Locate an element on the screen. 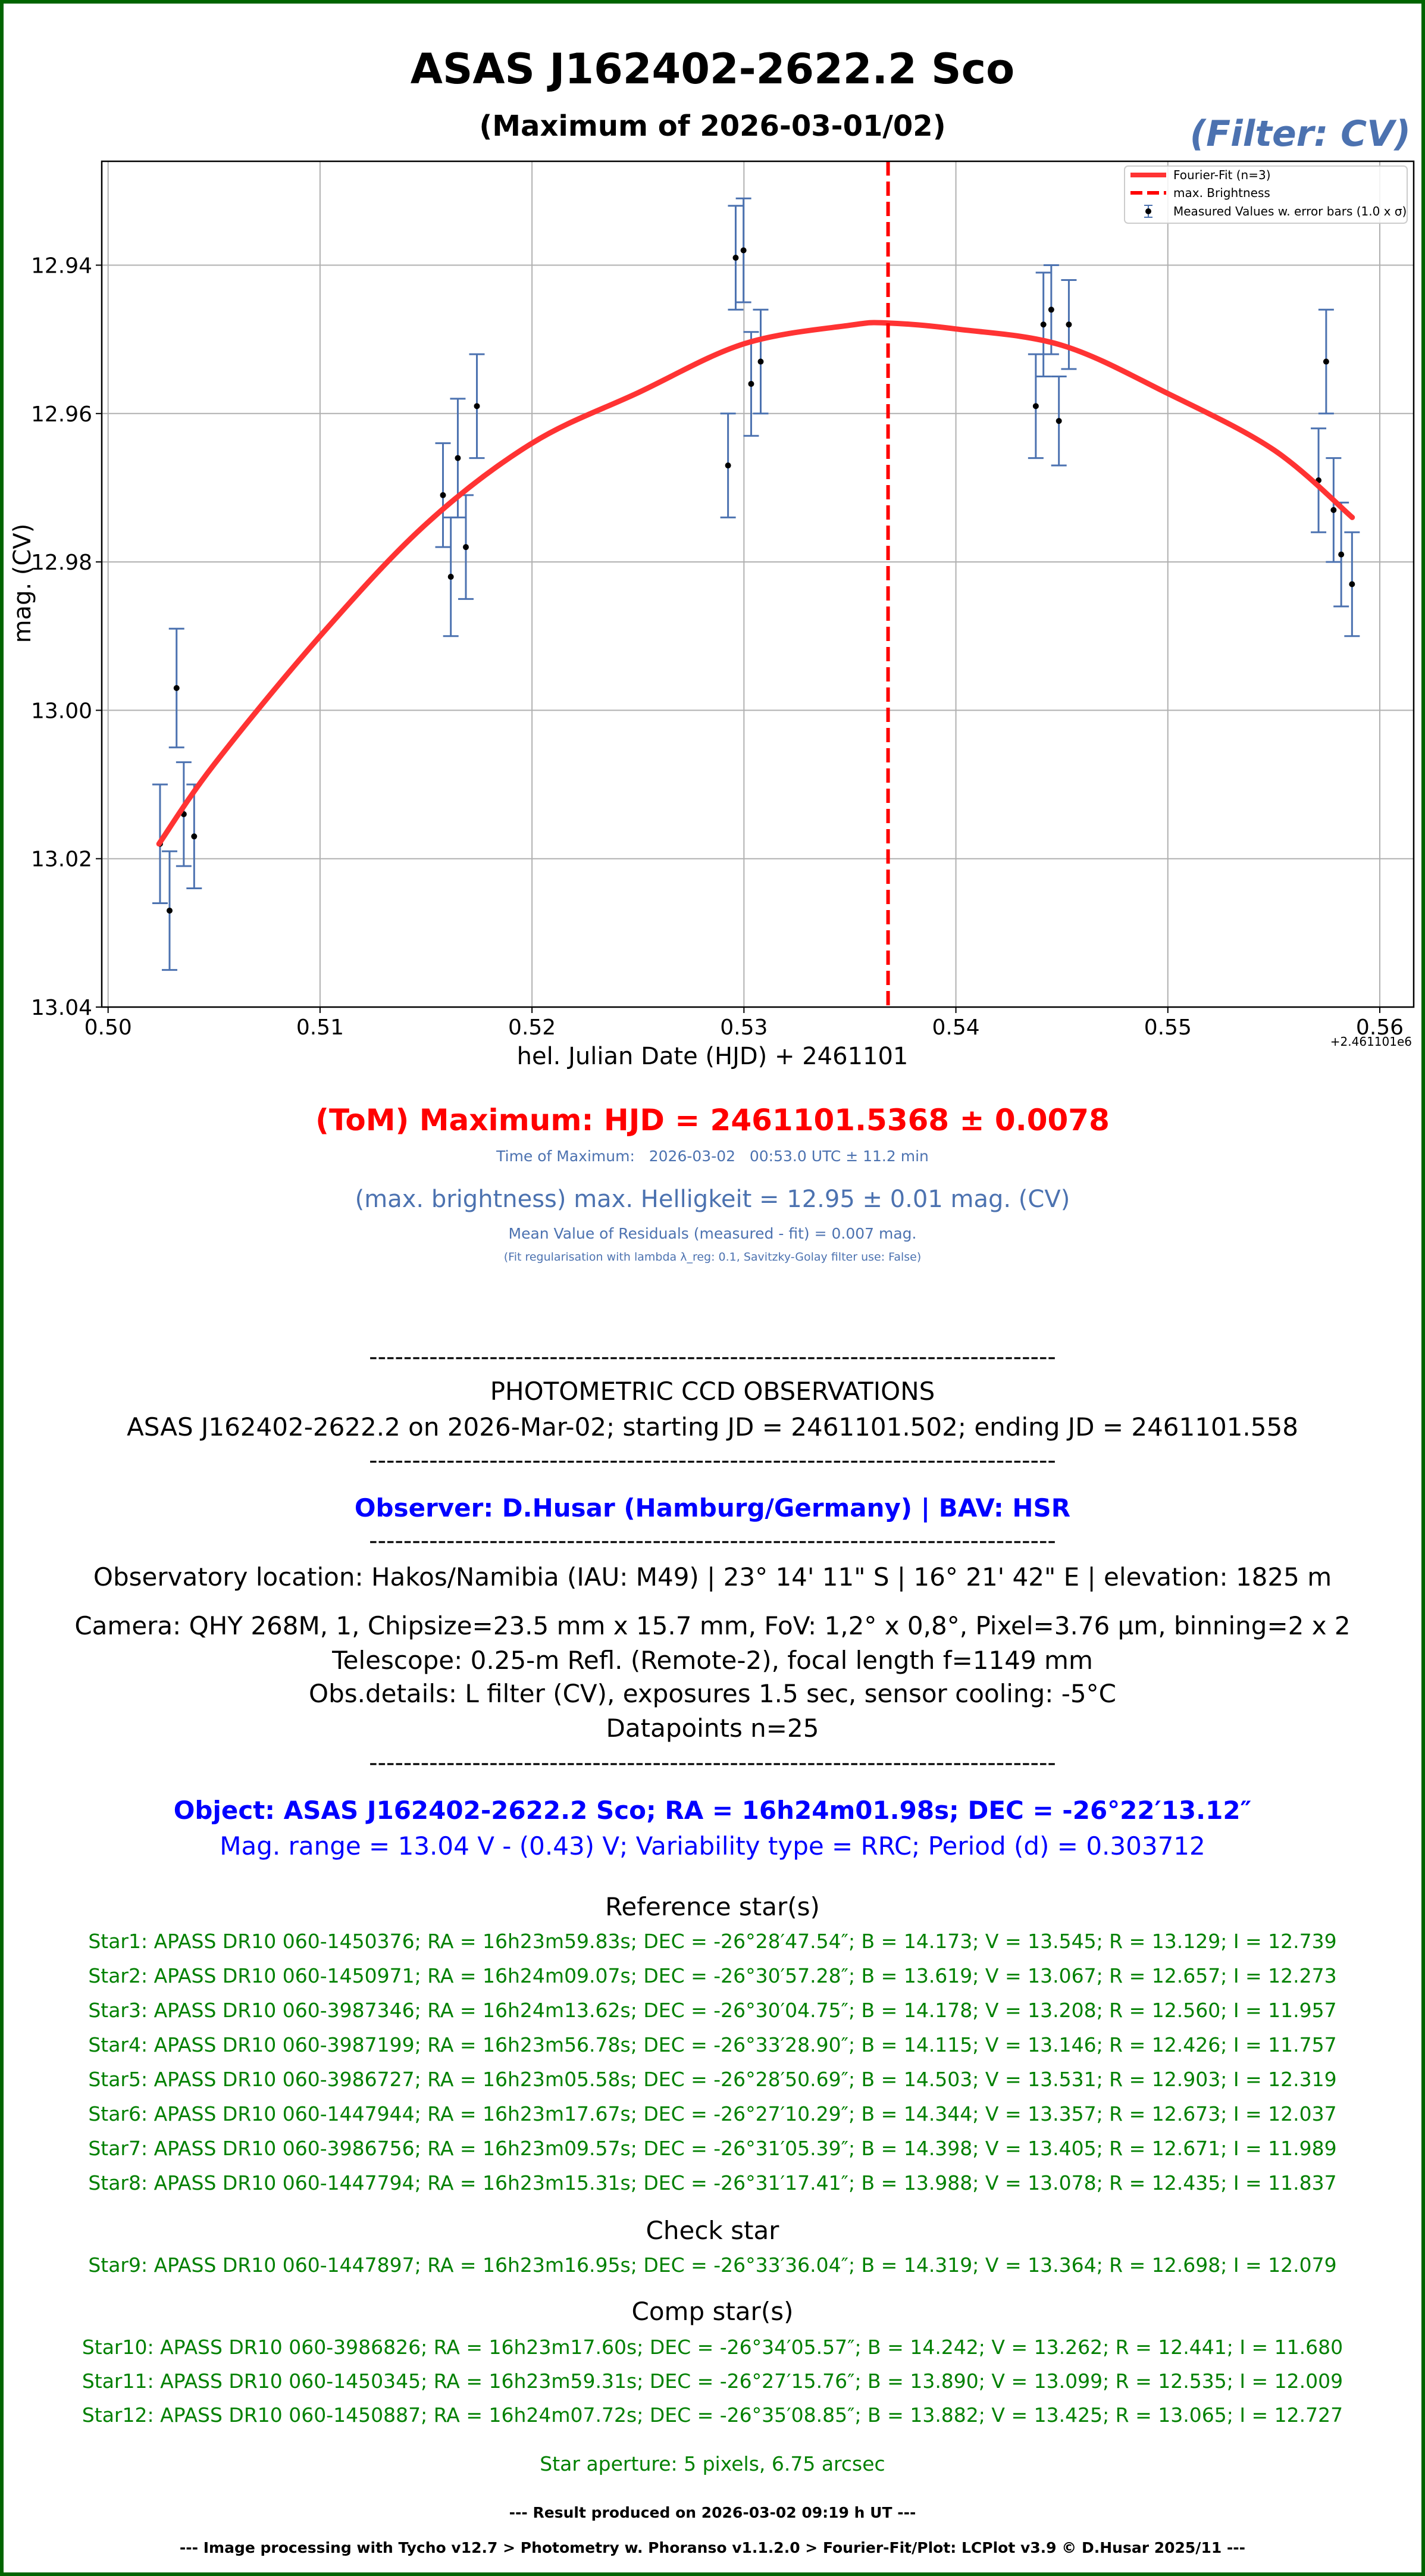 This screenshot has width=1425, height=2576. x-tick-label: 0.55 is located at coordinates (1168, 1027).